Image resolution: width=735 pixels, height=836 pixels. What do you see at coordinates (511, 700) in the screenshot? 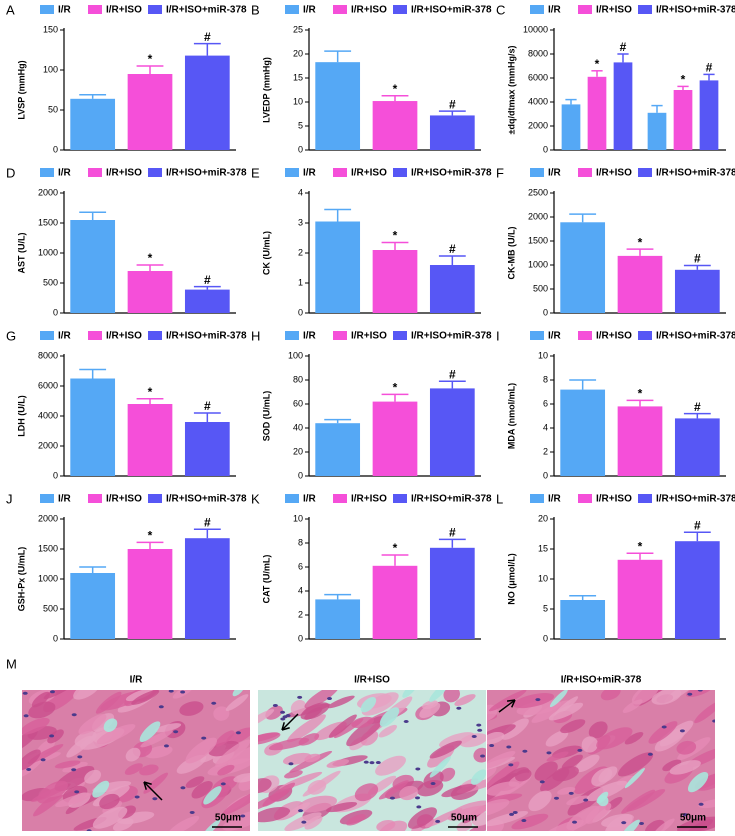
I see `arrow-head` at bounding box center [511, 700].